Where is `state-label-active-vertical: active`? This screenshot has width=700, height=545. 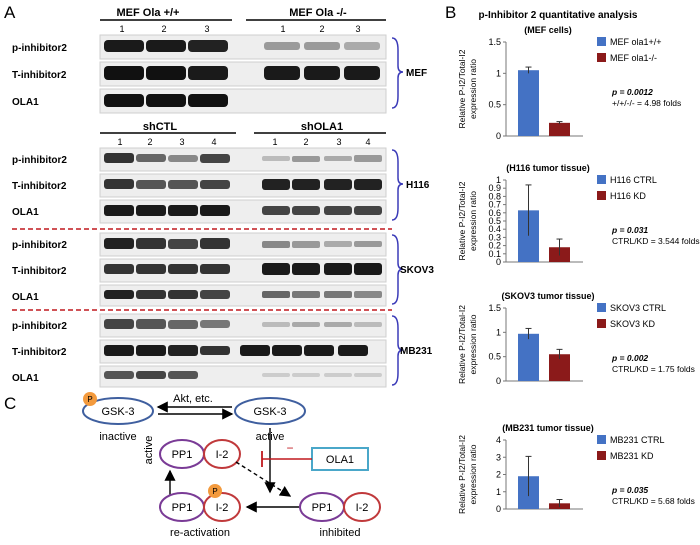 state-label-active-vertical: active is located at coordinates (149, 450).